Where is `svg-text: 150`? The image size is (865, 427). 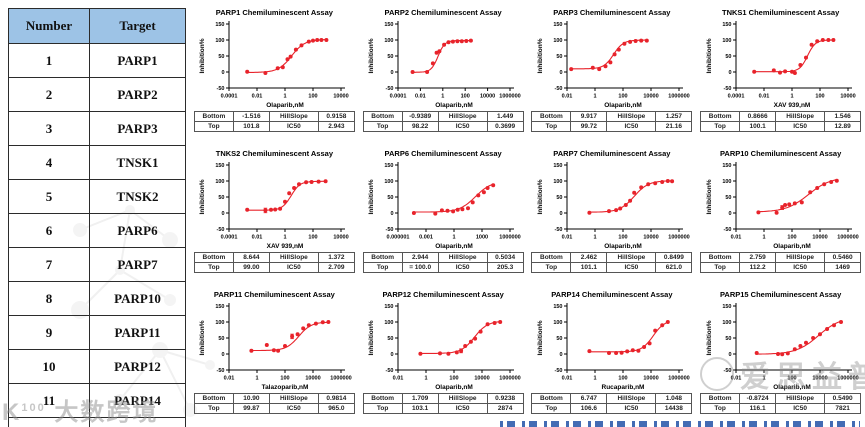
svg-text: 150 is located at coordinates (726, 166).